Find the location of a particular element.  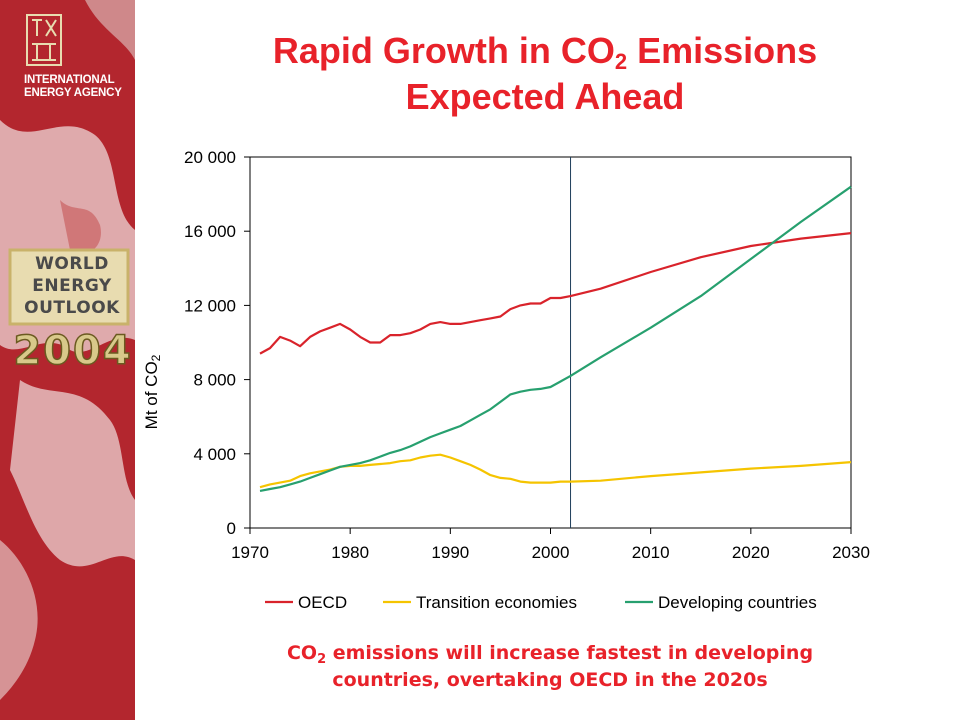

x-tick-label: 2030 is located at coordinates (851, 552).